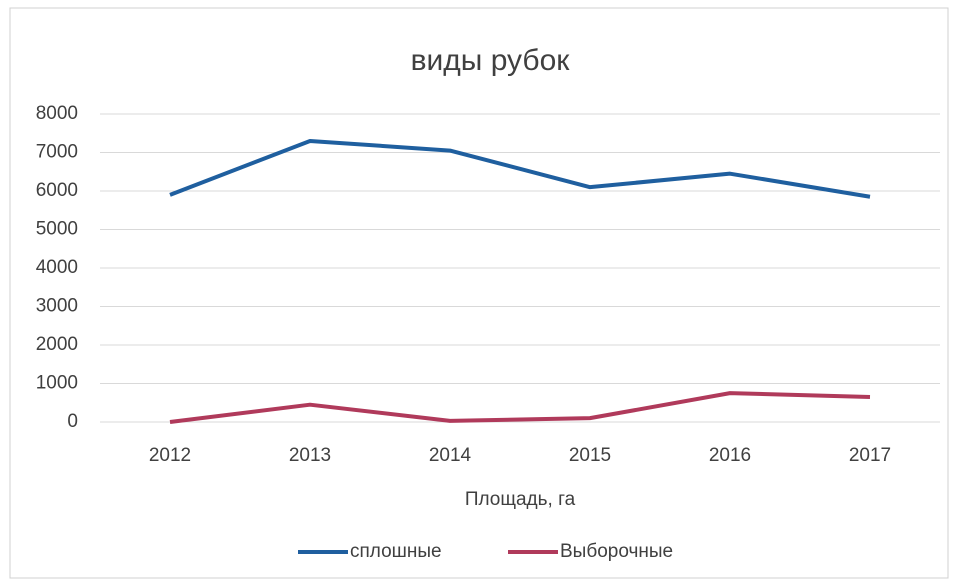 The image size is (958, 586). I want to click on x-tick-label: 2015, so click(590, 455).